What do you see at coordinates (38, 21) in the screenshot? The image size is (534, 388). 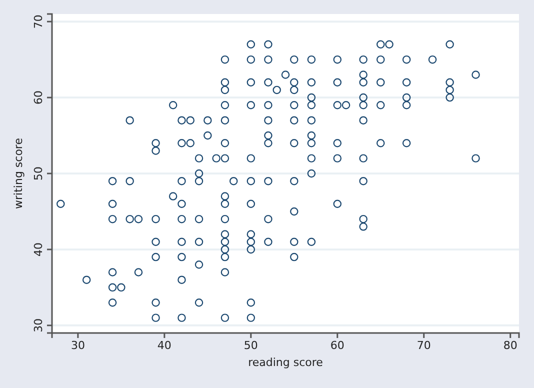 I see `y-tick-label: 70` at bounding box center [38, 21].